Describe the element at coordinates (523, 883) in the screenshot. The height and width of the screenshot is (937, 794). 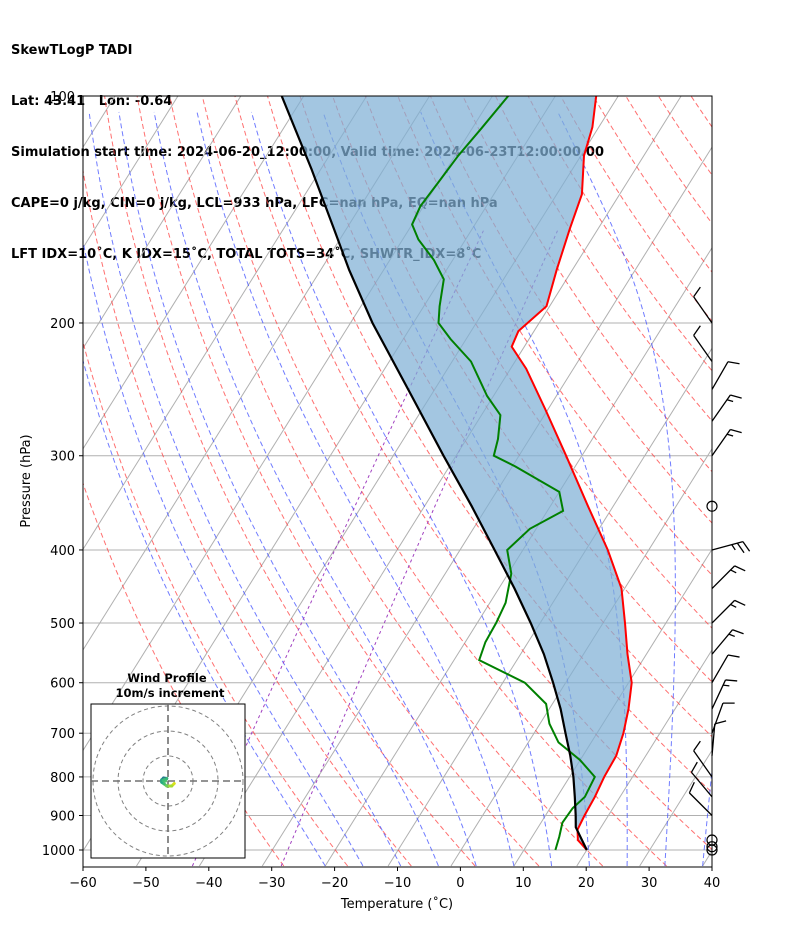
I see `x-tick-label: 10` at that location.